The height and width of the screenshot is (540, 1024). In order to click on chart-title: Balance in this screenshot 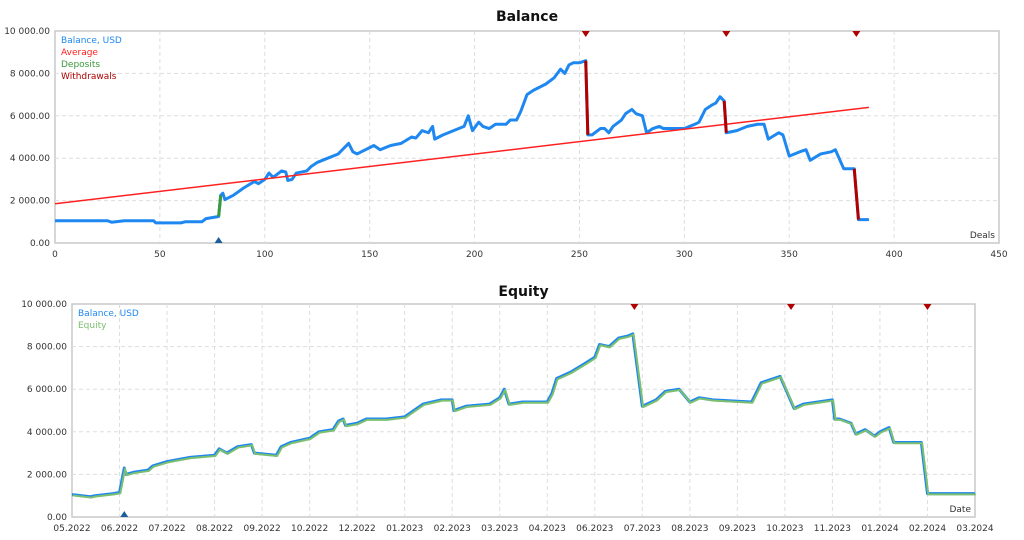, I will do `click(527, 17)`.